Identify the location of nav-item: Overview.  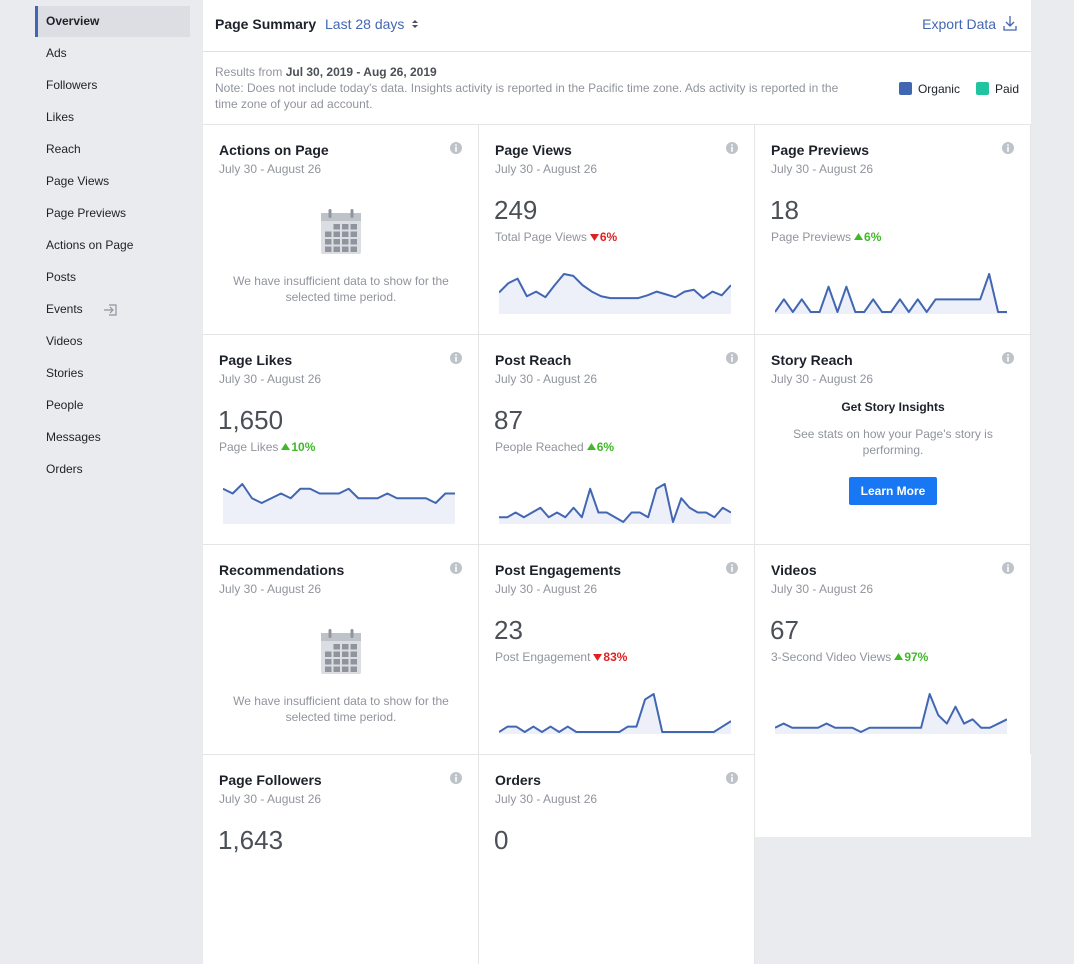
(112, 21).